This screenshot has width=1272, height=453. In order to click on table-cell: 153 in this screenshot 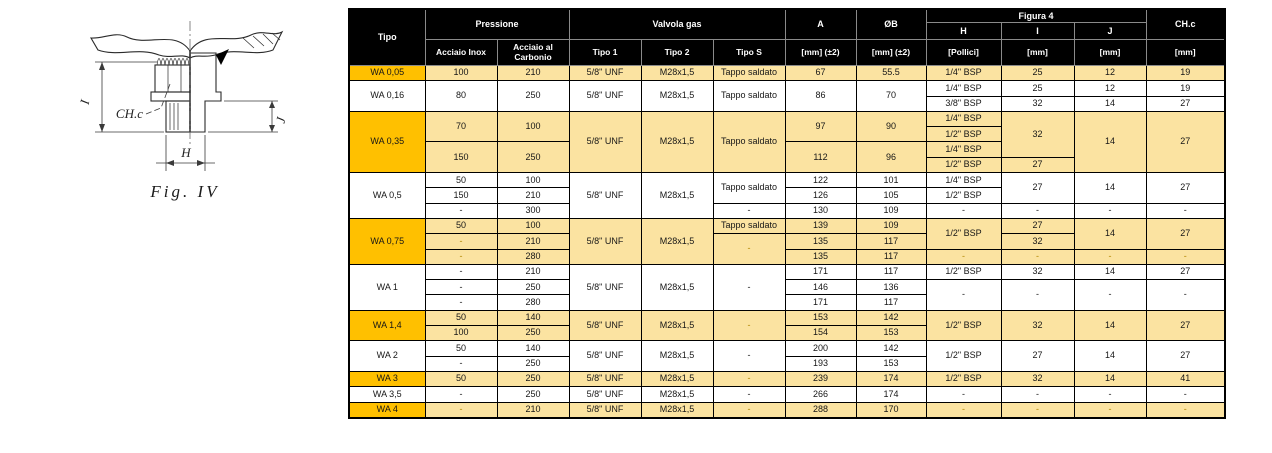, I will do `click(891, 363)`.